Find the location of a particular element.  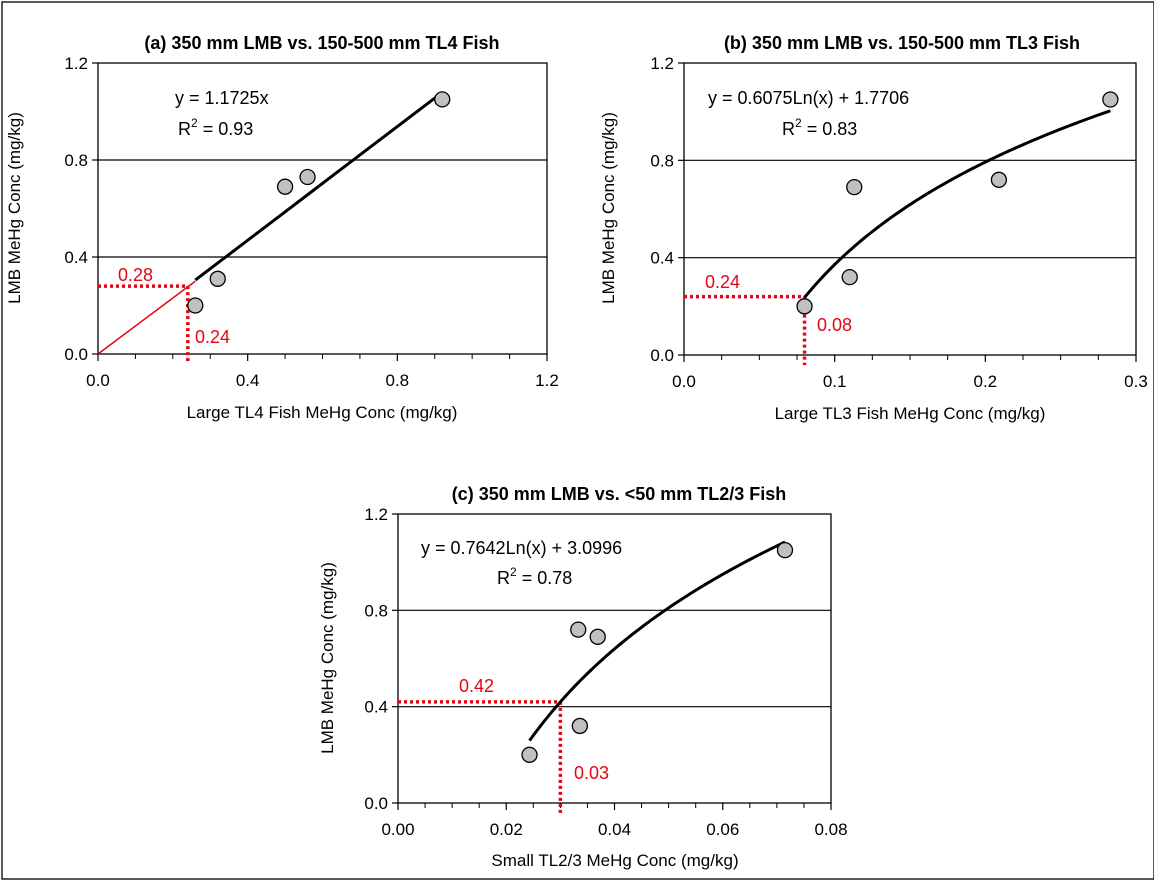

panel-b-grid is located at coordinates (910, 209).